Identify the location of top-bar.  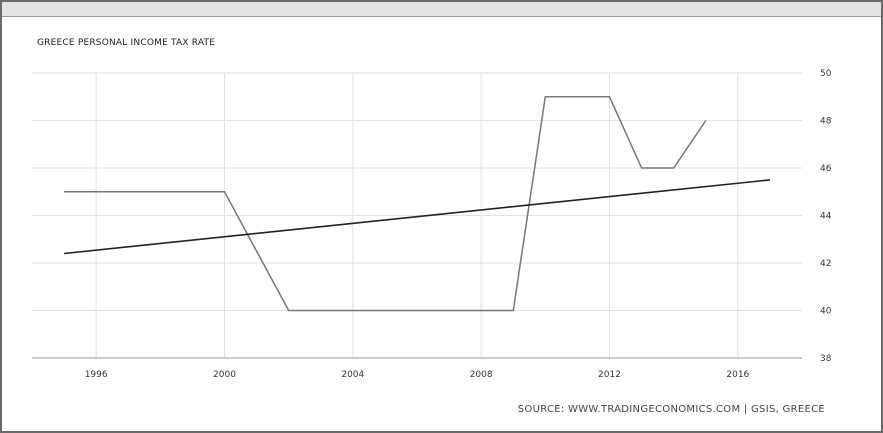
(441, 9).